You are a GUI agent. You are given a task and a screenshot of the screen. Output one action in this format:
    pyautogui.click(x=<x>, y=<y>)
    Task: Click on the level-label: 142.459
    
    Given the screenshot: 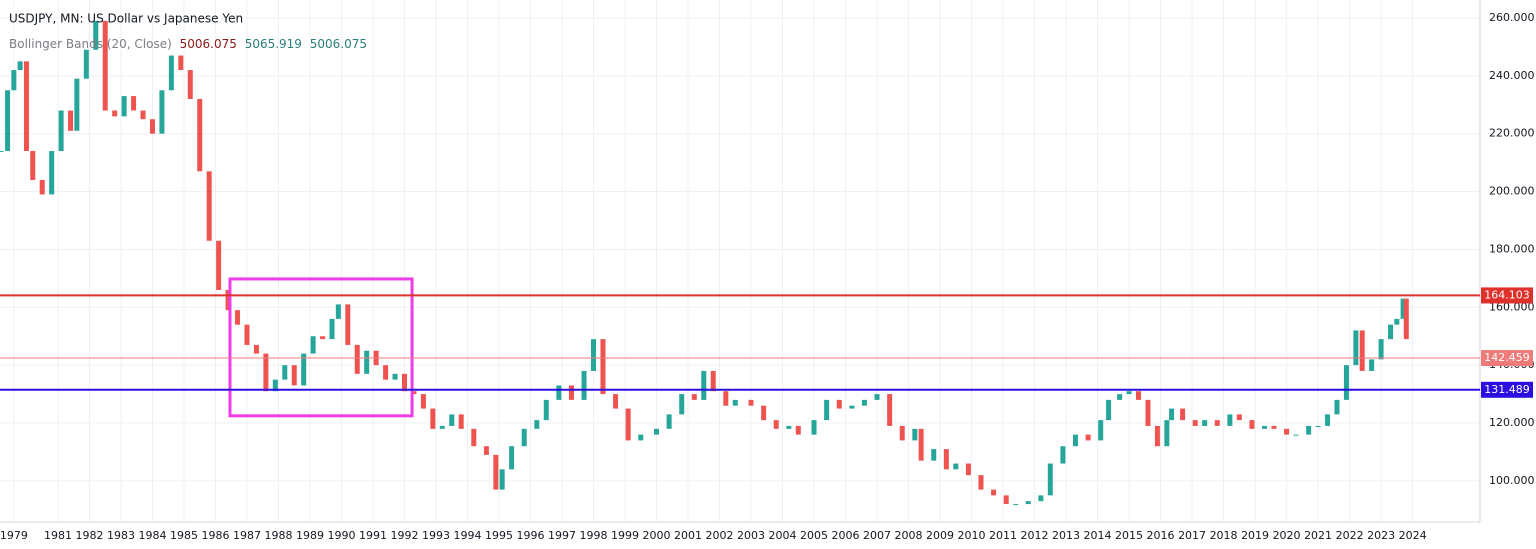 What is the action you would take?
    pyautogui.click(x=1507, y=357)
    